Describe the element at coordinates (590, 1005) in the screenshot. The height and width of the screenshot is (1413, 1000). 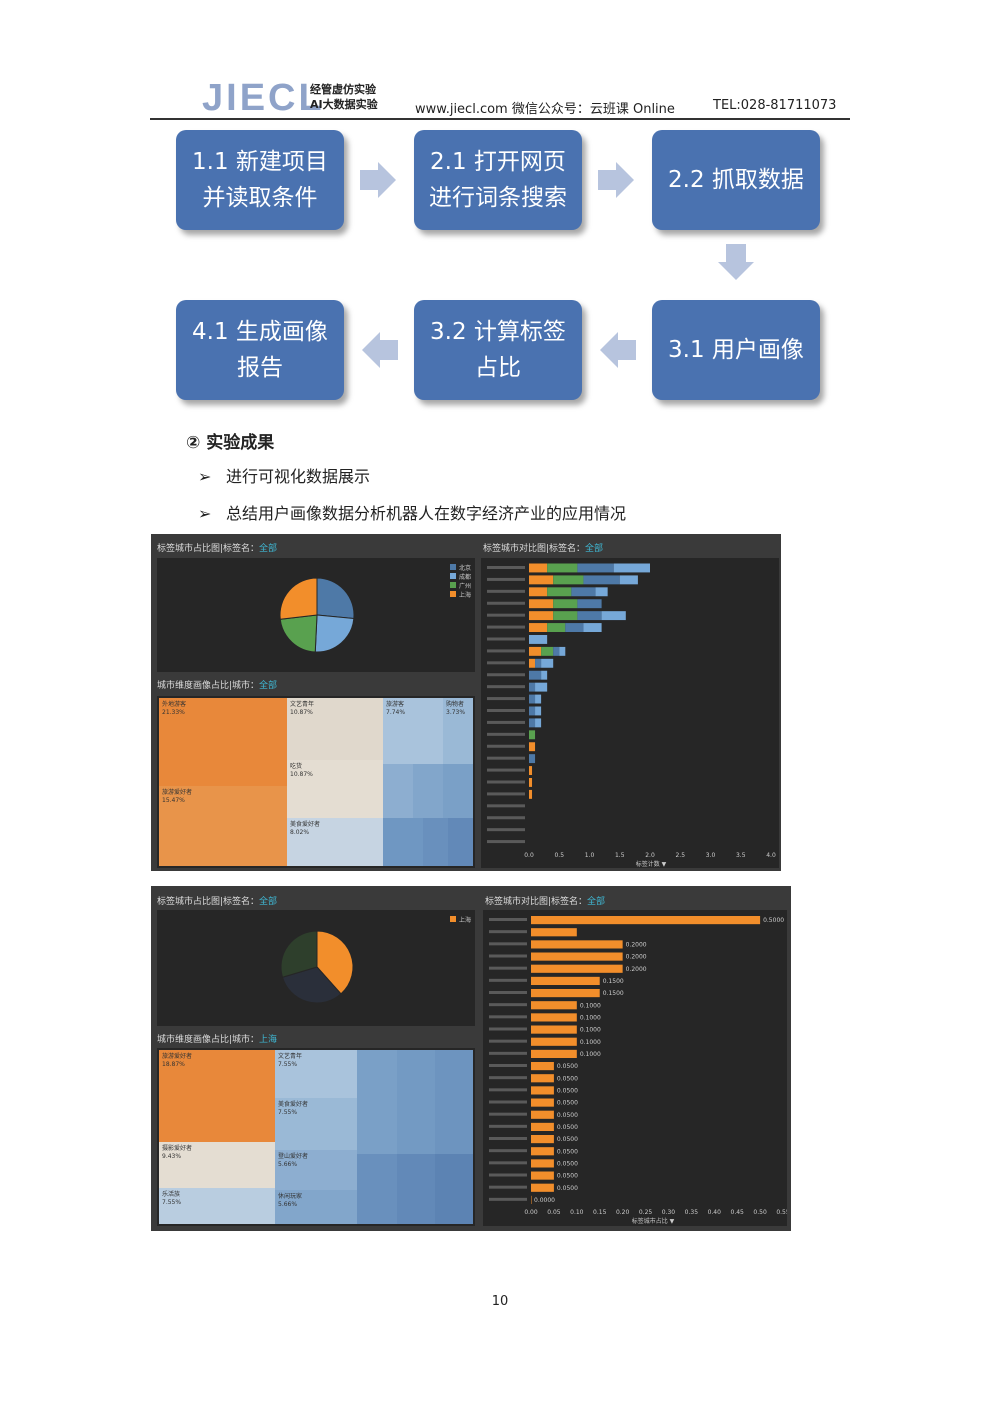
I see `data-label: 0.1000` at that location.